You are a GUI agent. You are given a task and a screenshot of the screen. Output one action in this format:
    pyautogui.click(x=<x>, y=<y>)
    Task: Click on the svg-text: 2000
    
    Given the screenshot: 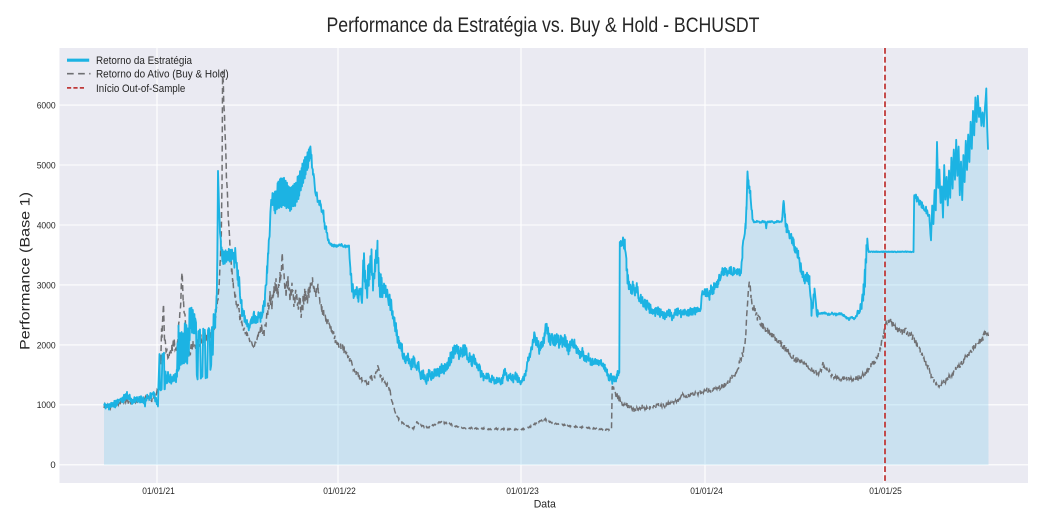 What is the action you would take?
    pyautogui.click(x=46, y=345)
    